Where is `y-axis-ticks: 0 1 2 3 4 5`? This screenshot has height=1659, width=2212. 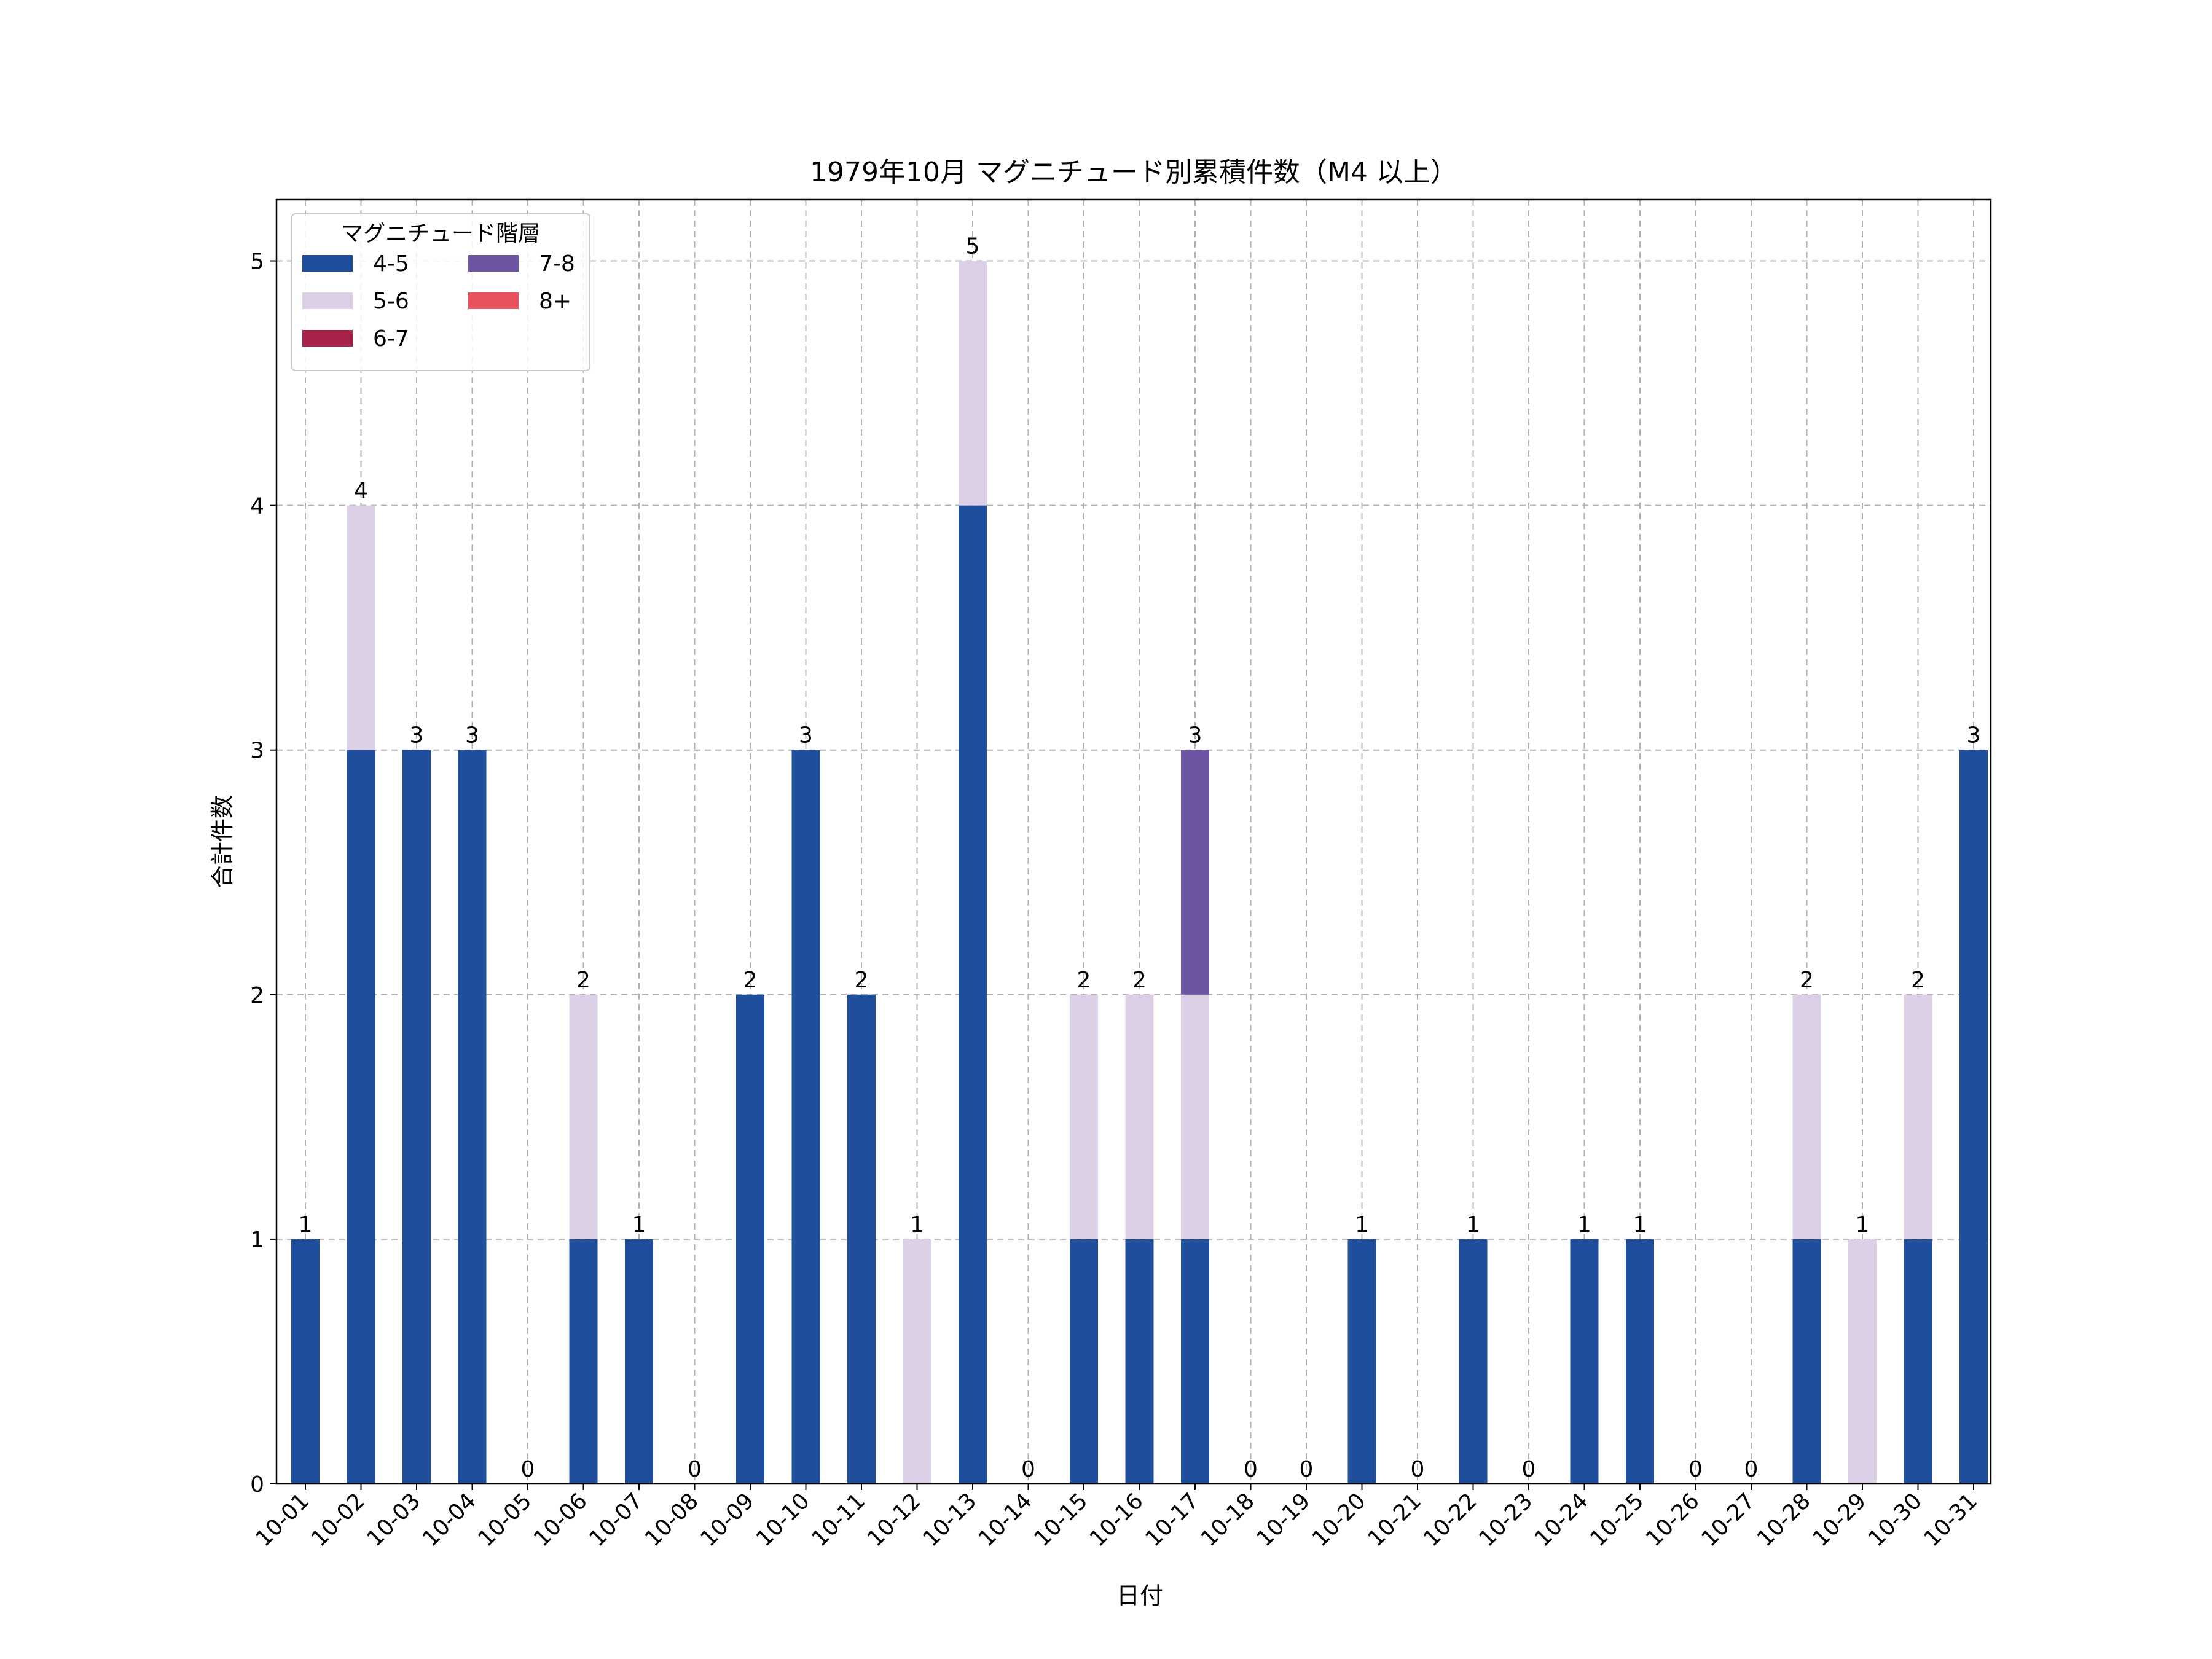
y-axis-ticks: 0 1 2 3 4 5 is located at coordinates (263, 873).